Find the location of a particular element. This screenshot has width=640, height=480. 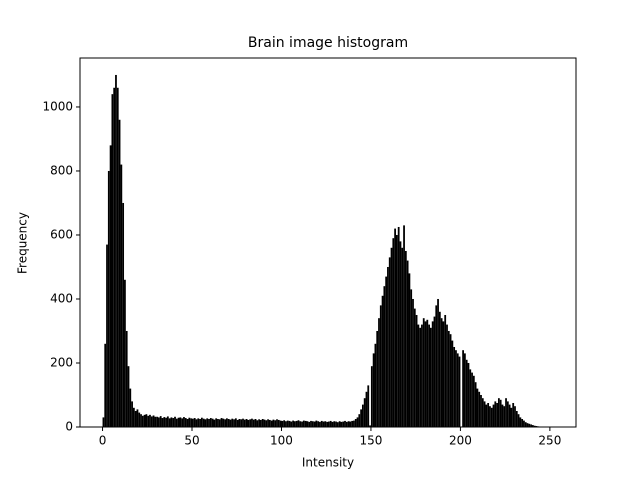

y-tick-label: 0 is located at coordinates (69, 427).